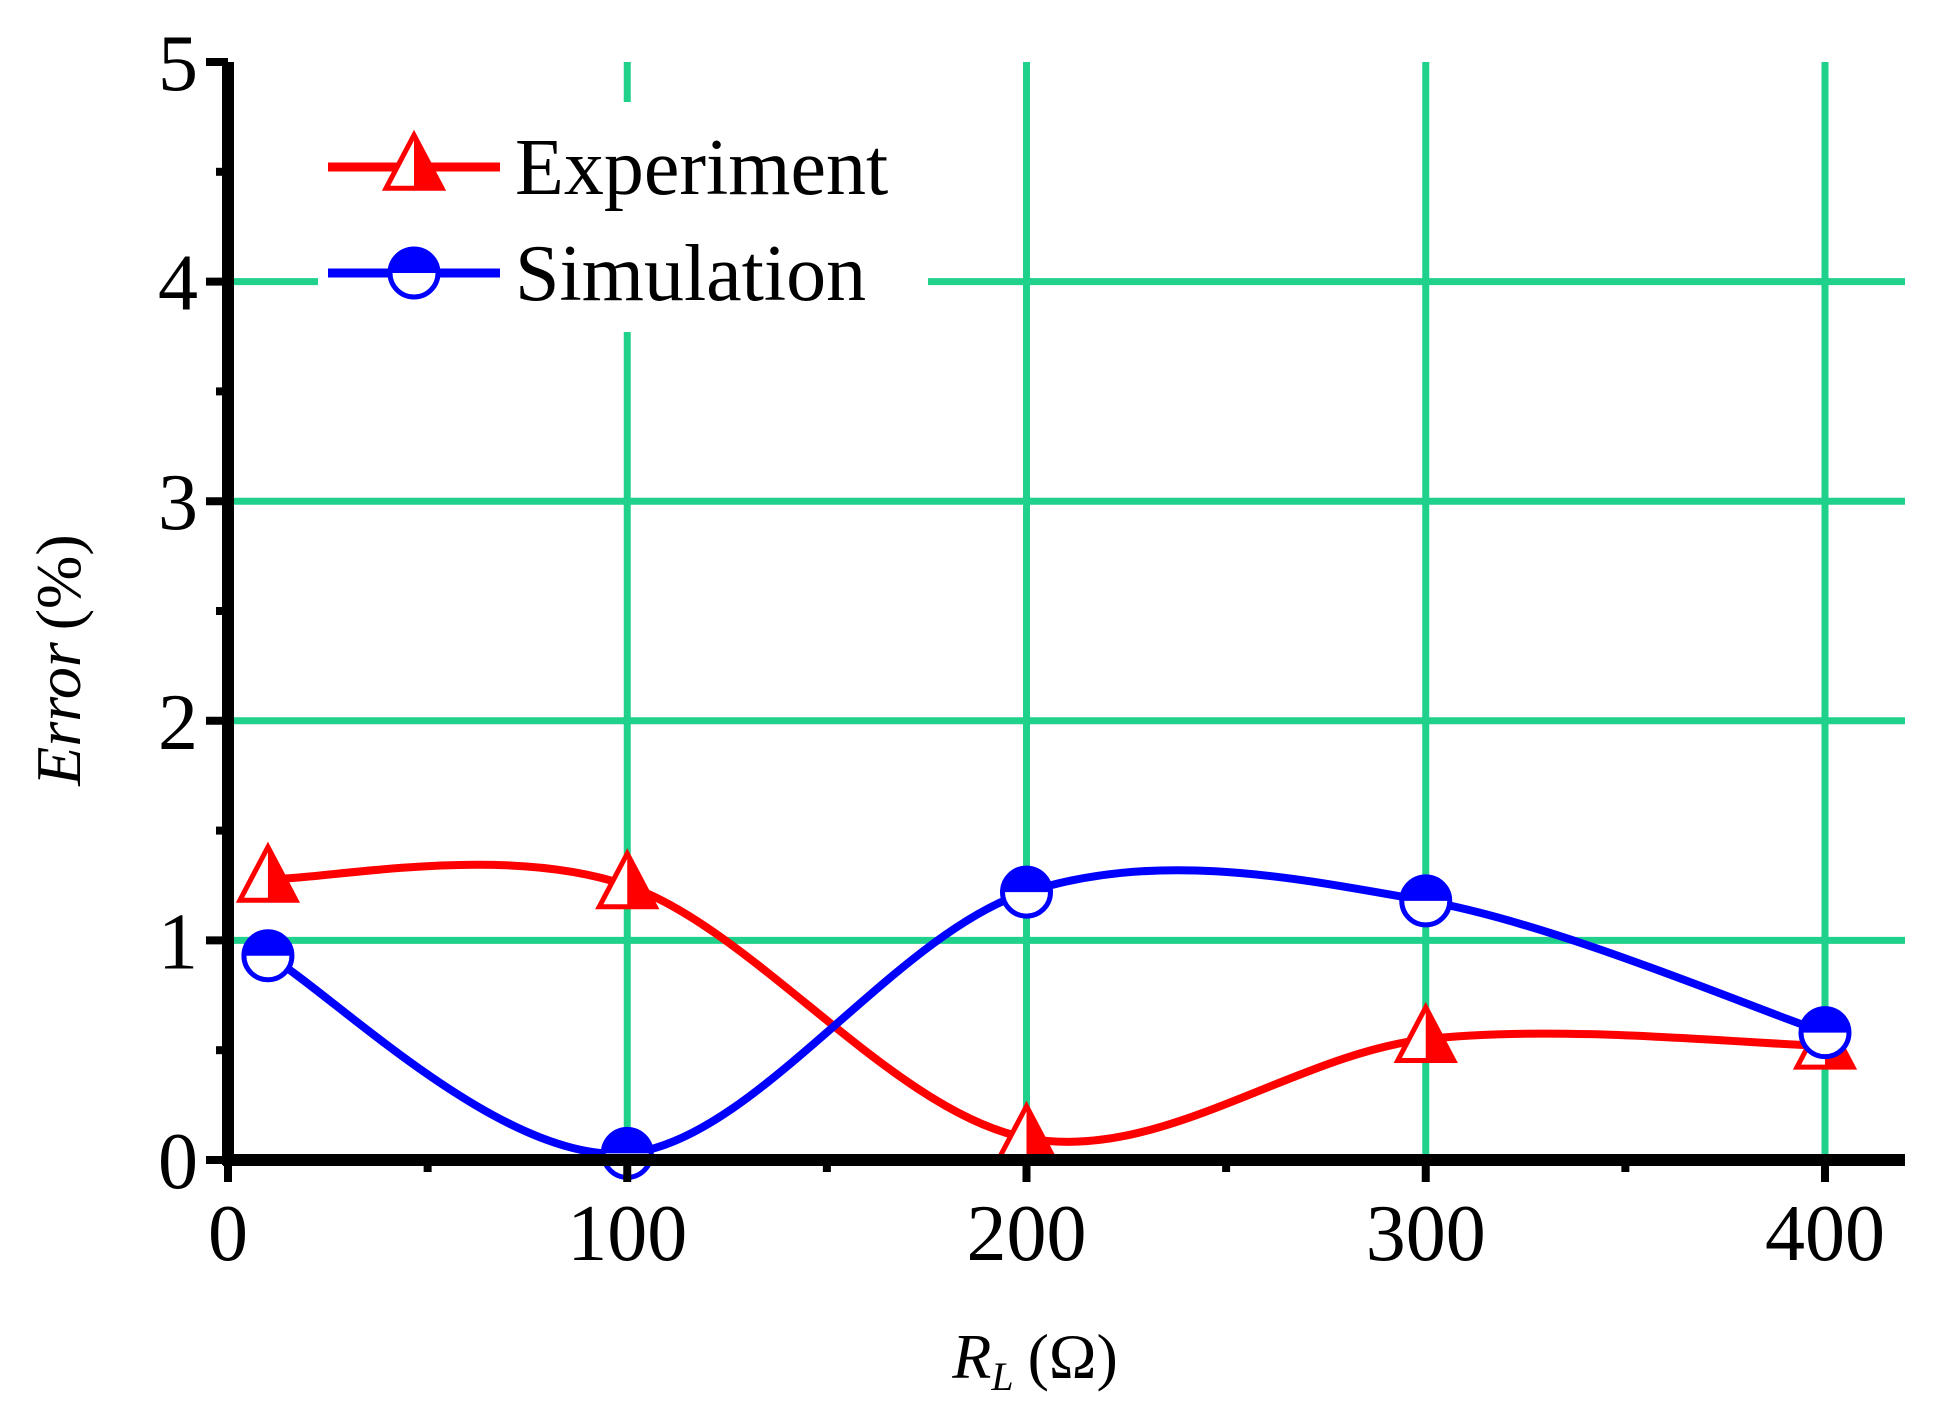 The width and height of the screenshot is (1935, 1415). What do you see at coordinates (178, 64) in the screenshot?
I see `y-tick-label: 5` at bounding box center [178, 64].